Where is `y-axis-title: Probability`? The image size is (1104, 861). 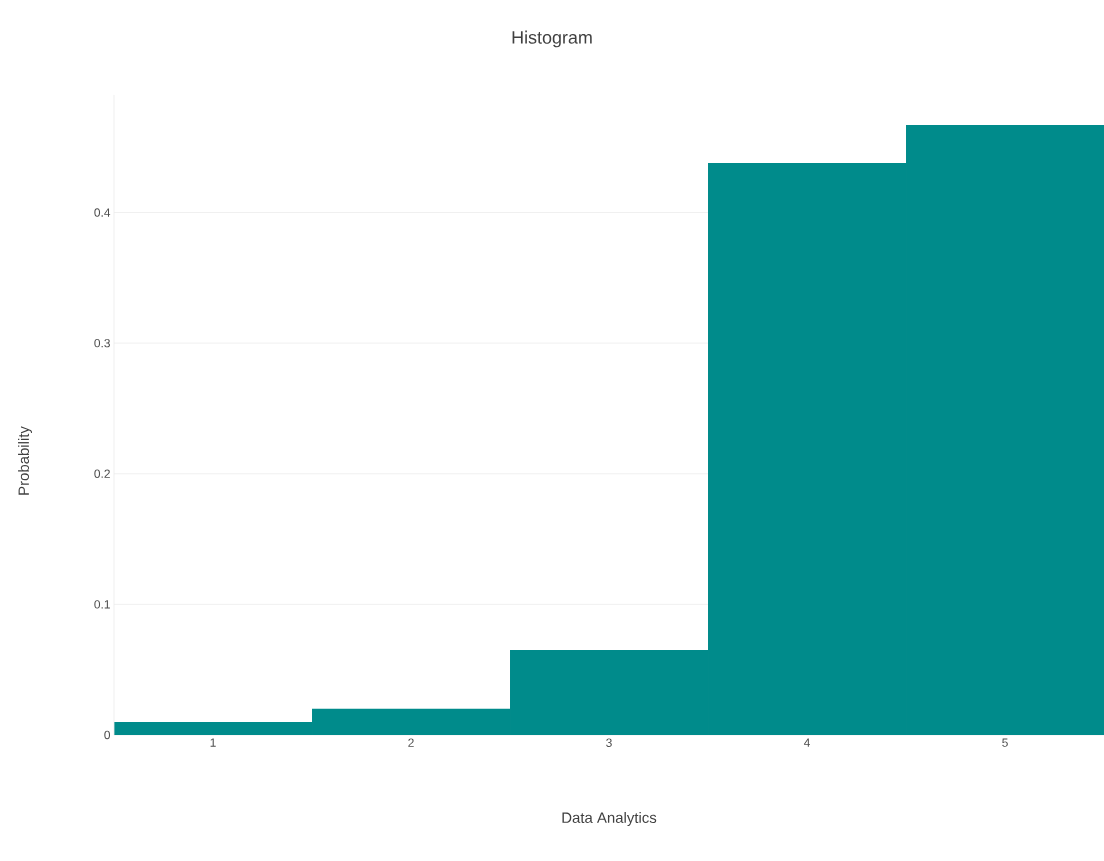 y-axis-title: Probability is located at coordinates (25, 460).